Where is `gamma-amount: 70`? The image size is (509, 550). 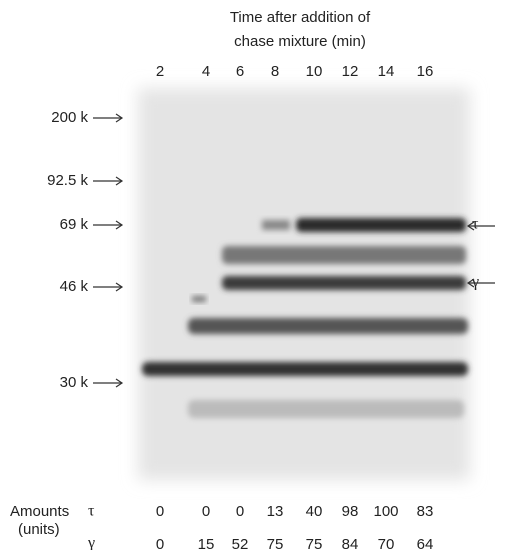 gamma-amount: 70 is located at coordinates (386, 543).